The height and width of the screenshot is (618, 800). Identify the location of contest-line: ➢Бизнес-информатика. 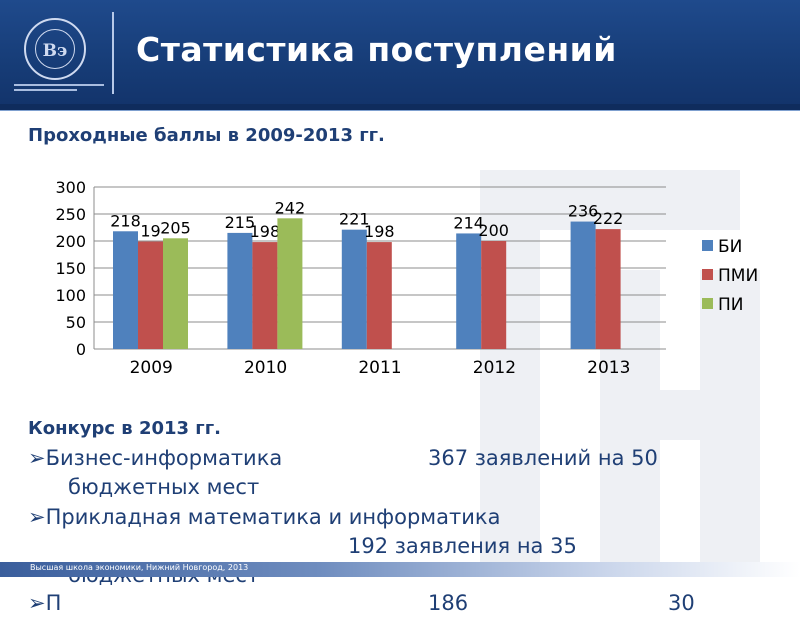
(155, 458).